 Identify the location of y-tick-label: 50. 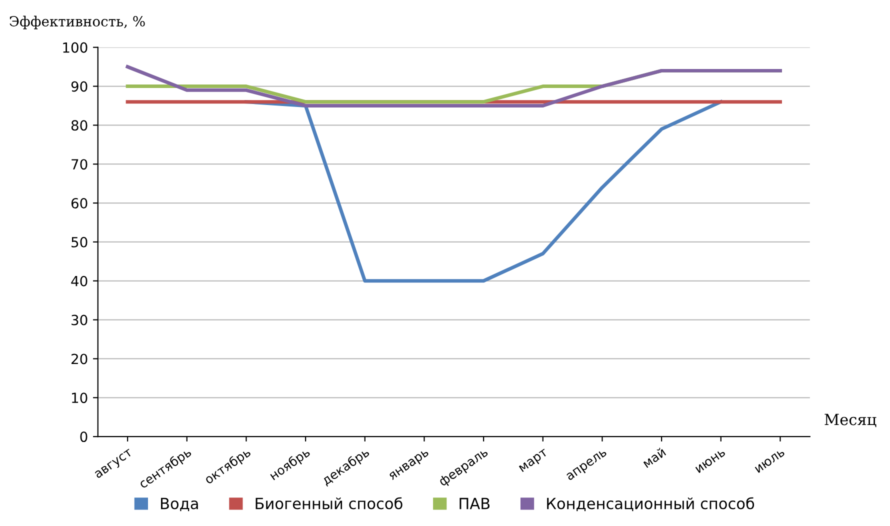
(80, 242).